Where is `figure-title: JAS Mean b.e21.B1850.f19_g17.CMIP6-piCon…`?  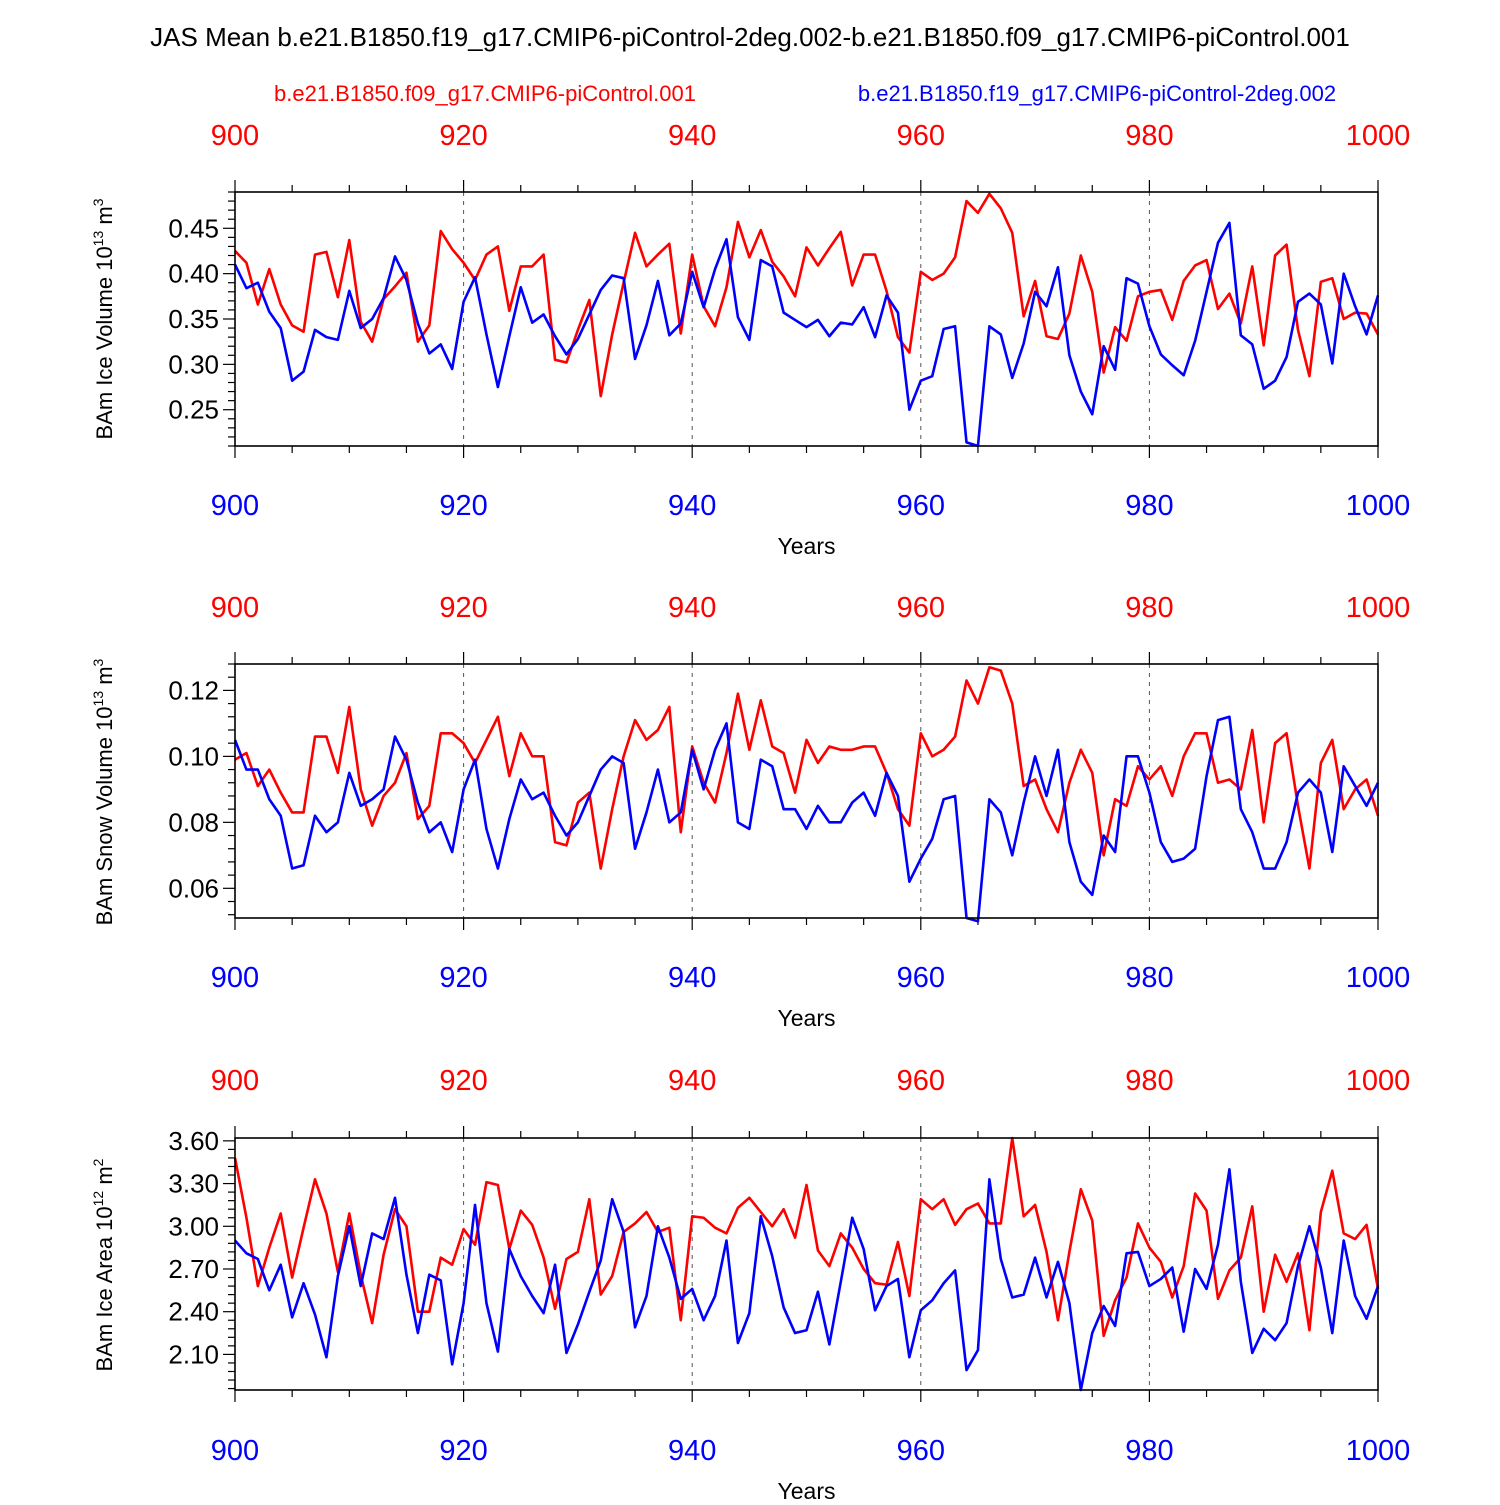 figure-title: JAS Mean b.e21.B1850.f19_g17.CMIP6-piCon… is located at coordinates (750, 37).